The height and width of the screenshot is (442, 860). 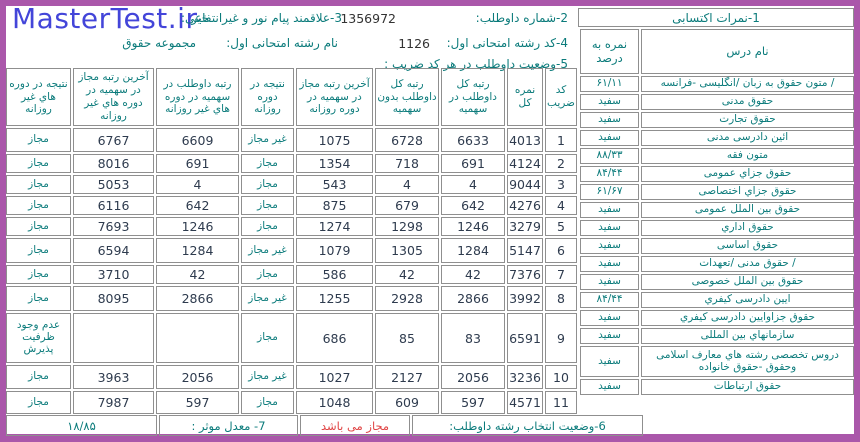 What do you see at coordinates (525, 298) in the screenshot?
I see `main-cell: 3992` at bounding box center [525, 298].